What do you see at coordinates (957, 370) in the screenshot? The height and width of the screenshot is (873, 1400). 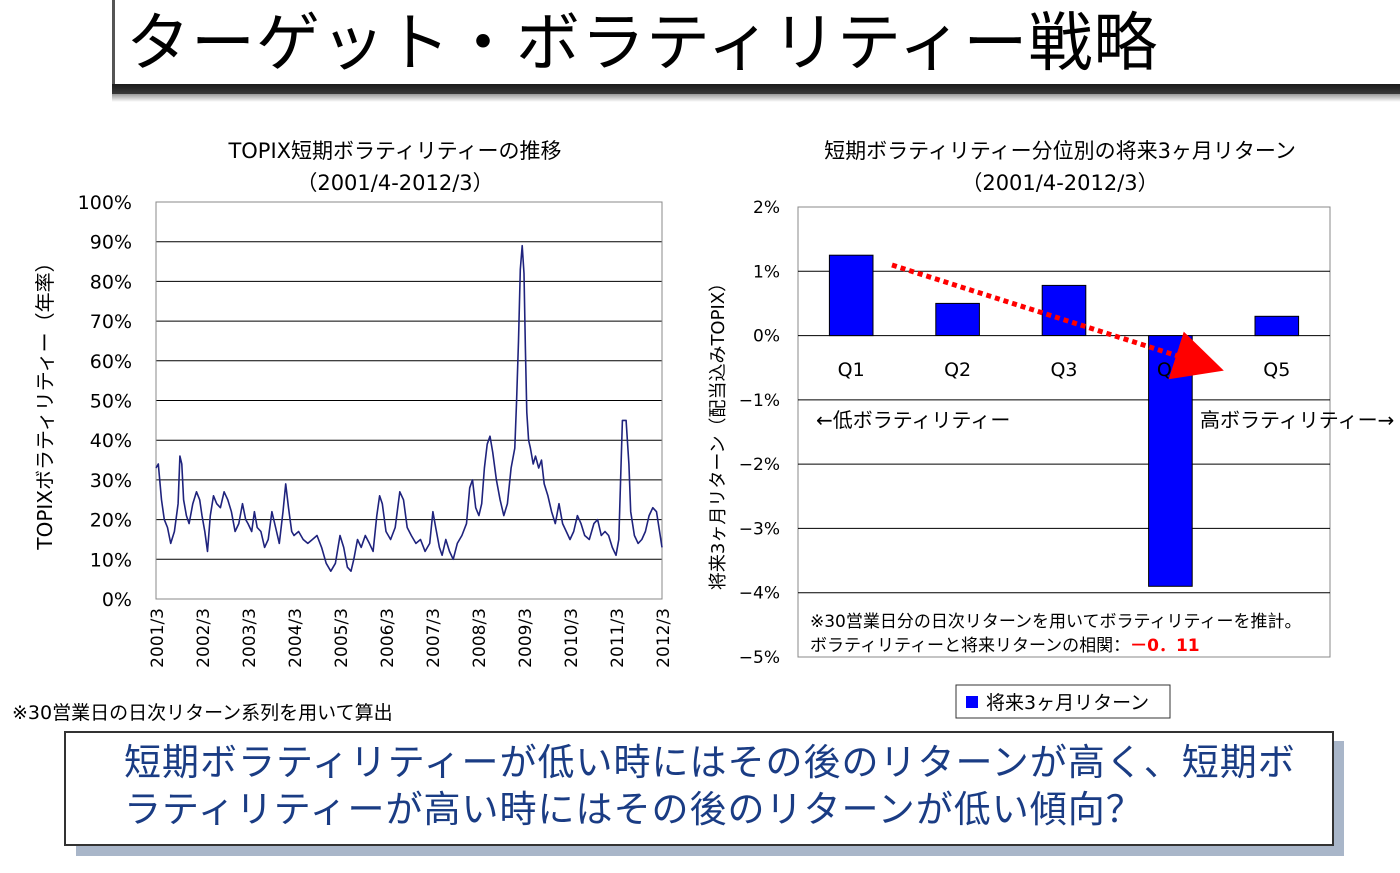 I see `category-label: Q2` at bounding box center [957, 370].